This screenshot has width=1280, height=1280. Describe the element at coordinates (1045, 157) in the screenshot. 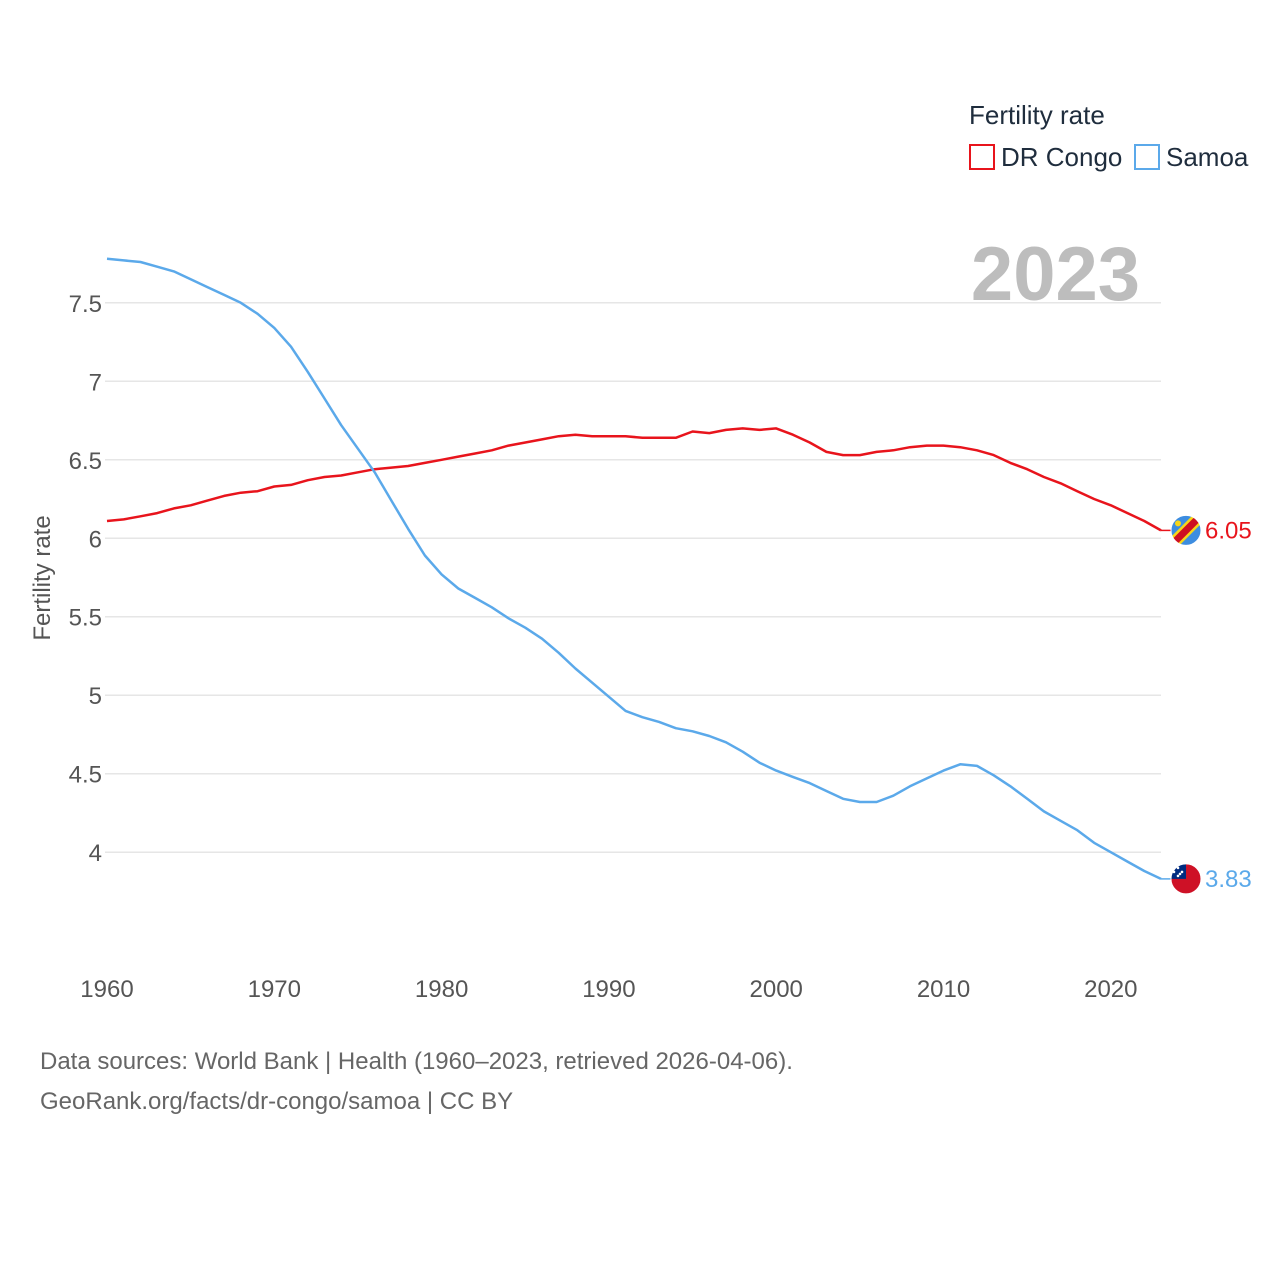

I see `legend-item-dr-congo: DR Congo` at that location.